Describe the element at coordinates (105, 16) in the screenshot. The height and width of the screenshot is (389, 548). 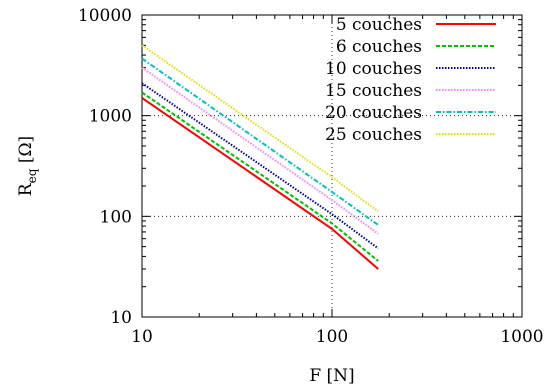
I see `y-tick-label: 10000` at that location.